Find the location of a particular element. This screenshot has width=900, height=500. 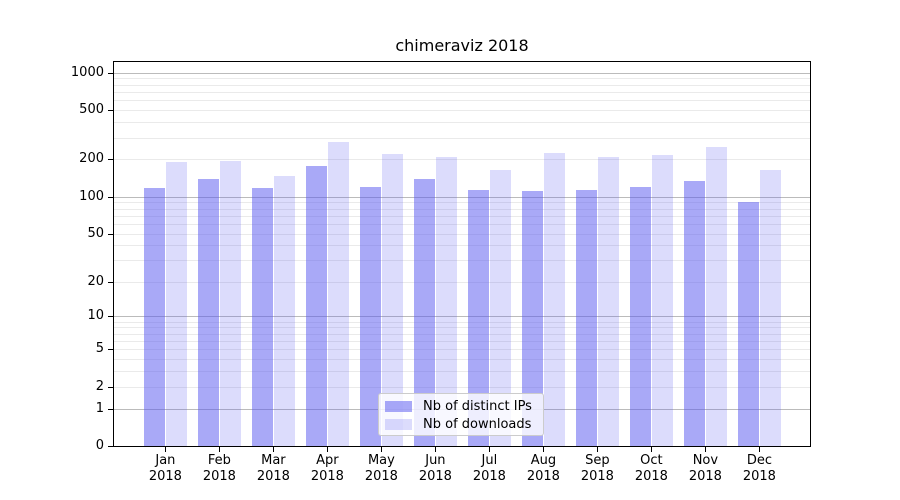

bar-distinct-ips-apr-2018 is located at coordinates (316, 306).